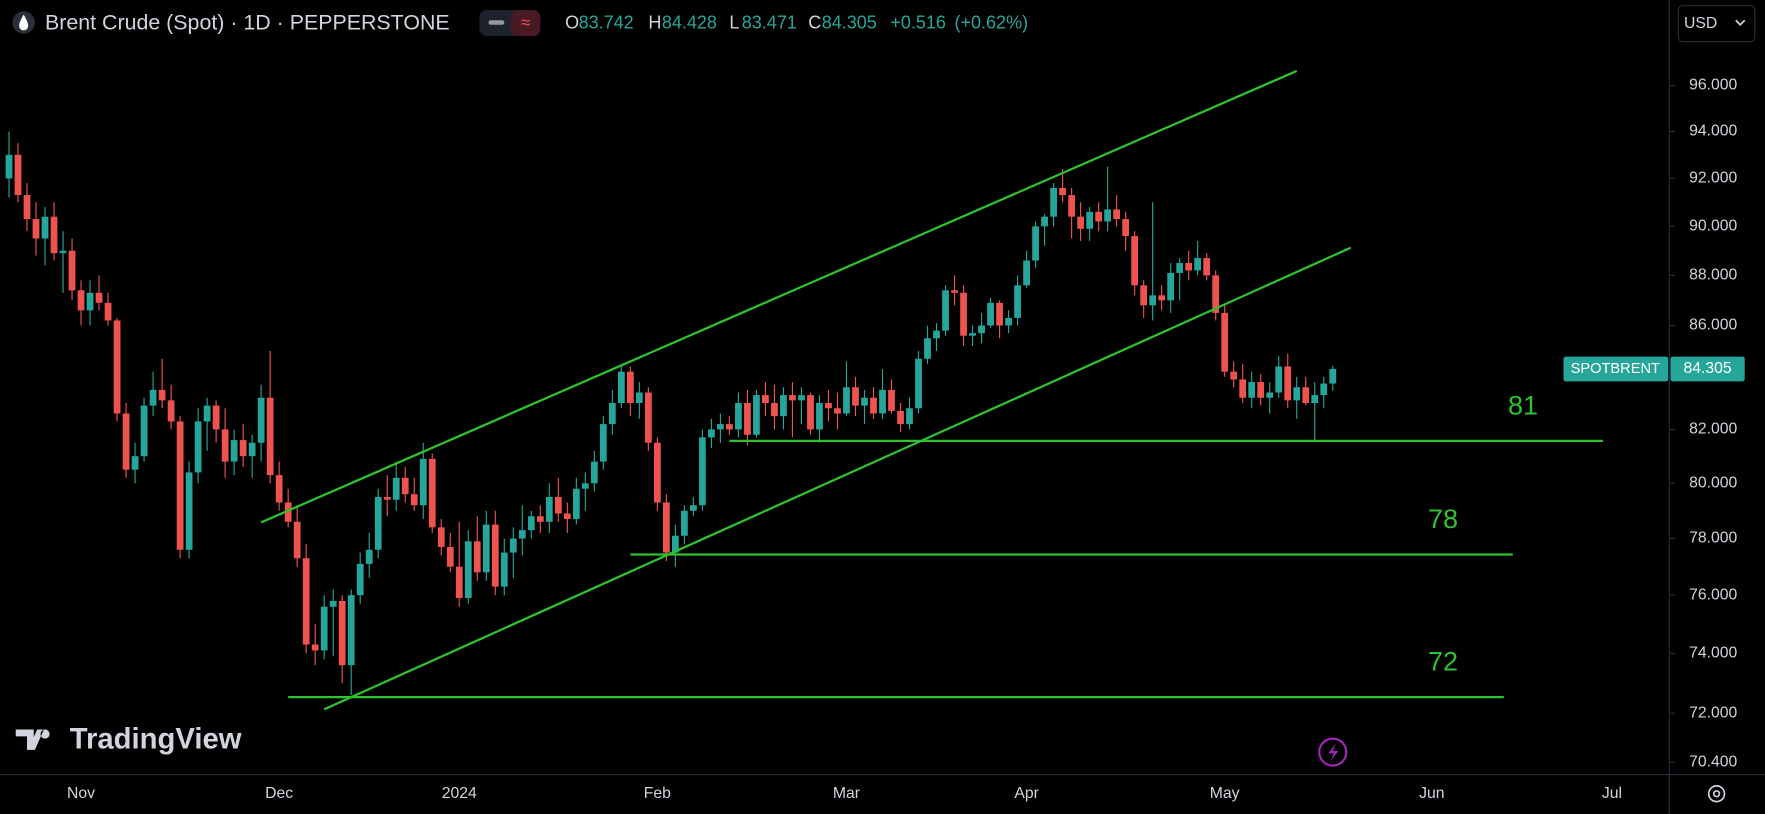 Image resolution: width=1765 pixels, height=814 pixels. Describe the element at coordinates (1443, 519) in the screenshot. I see `level-annotation: 78` at that location.